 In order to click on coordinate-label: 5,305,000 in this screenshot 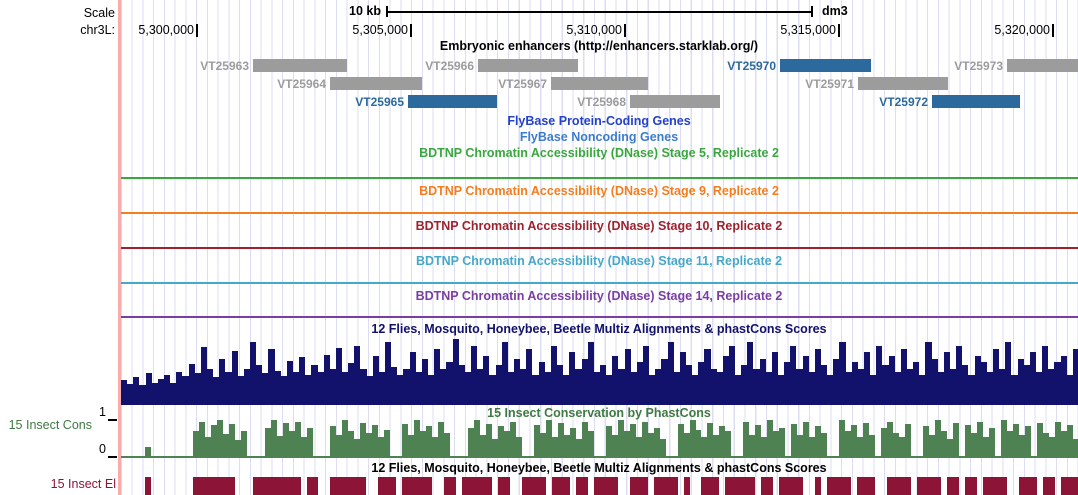, I will do `click(380, 30)`.